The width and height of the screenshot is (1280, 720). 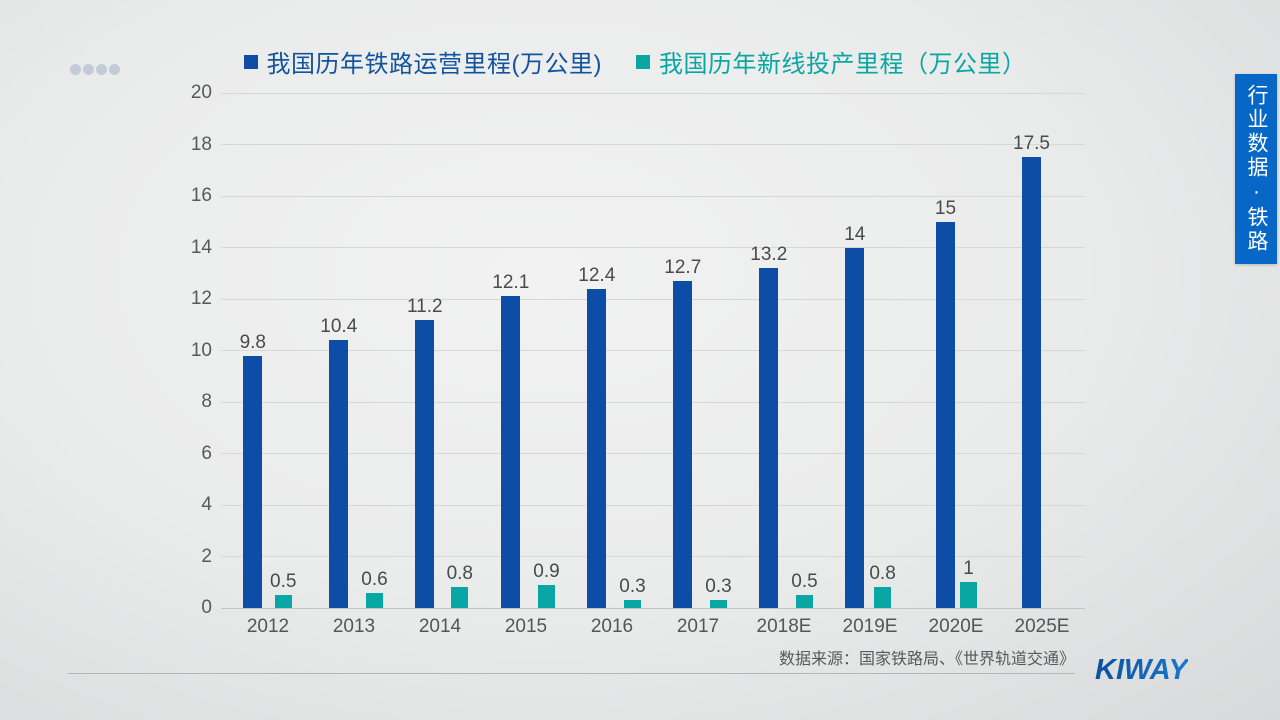 I want to click on y-tick-label: 0, so click(x=206, y=607).